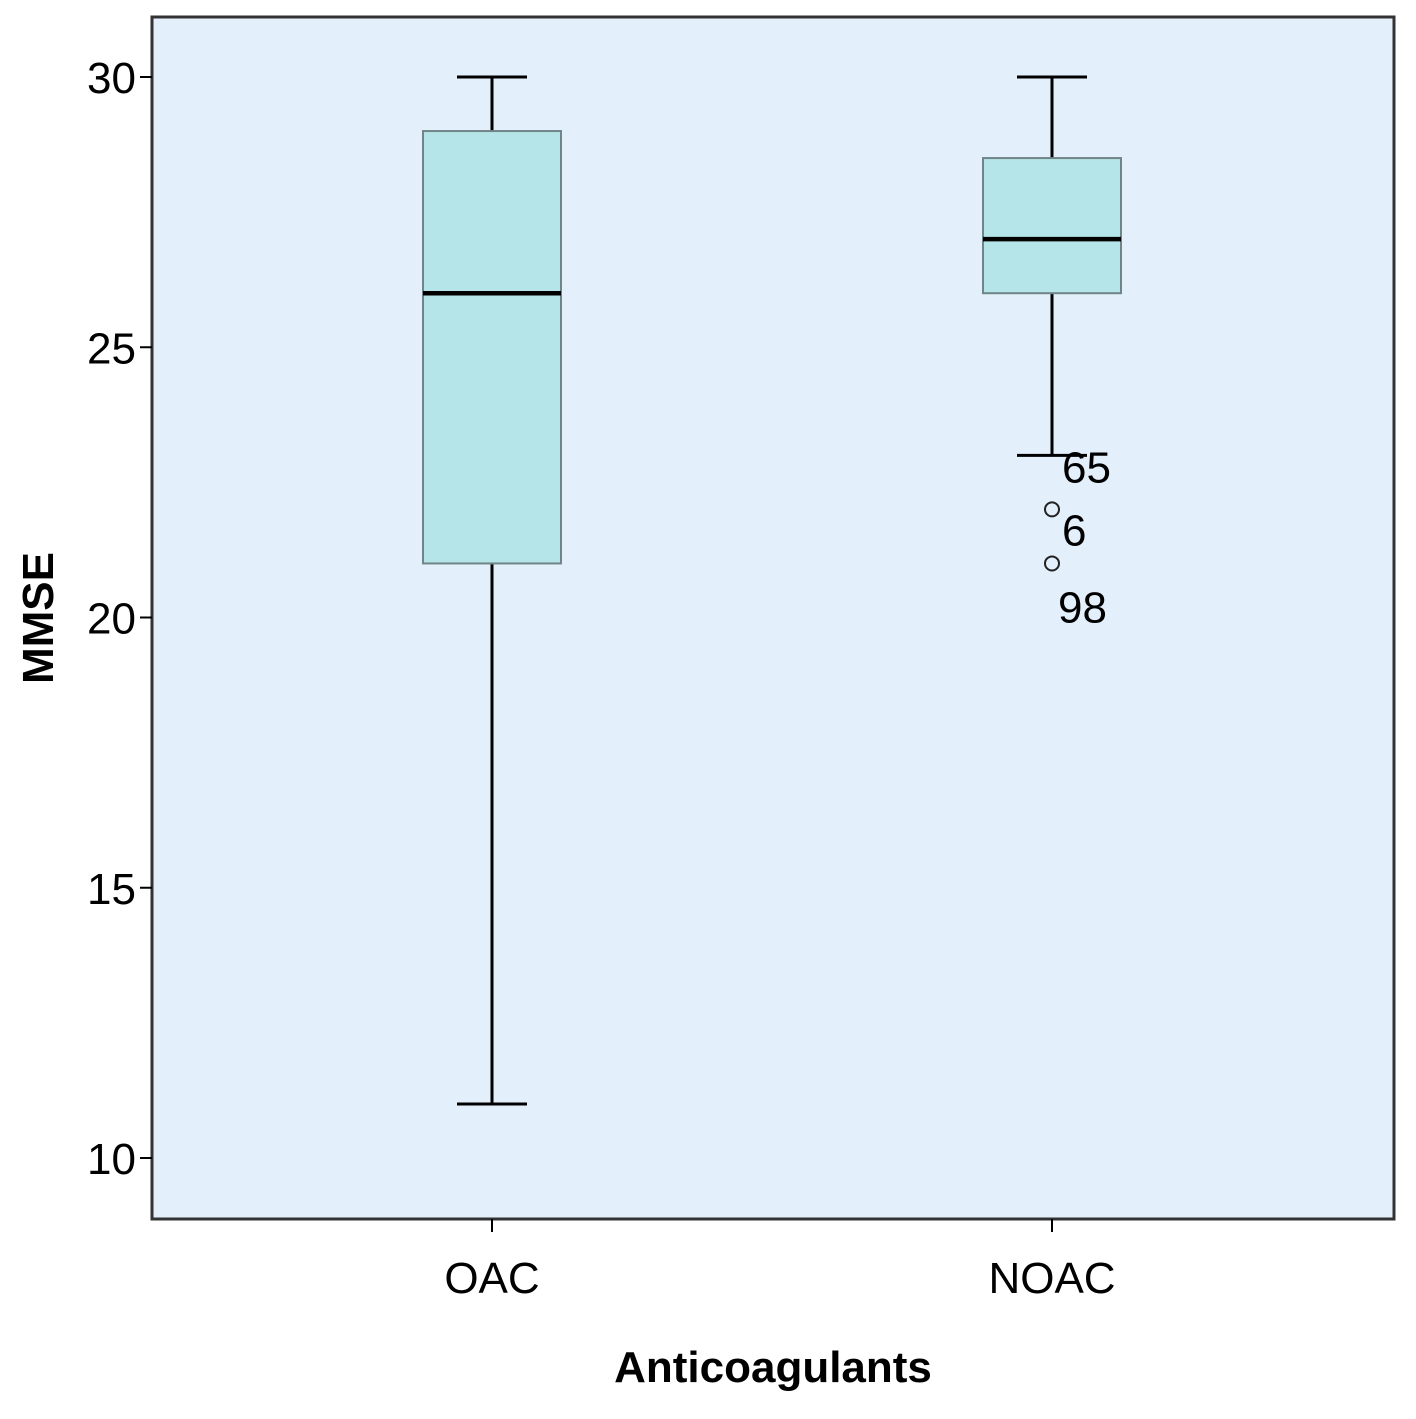 Image resolution: width=1416 pixels, height=1419 pixels. Describe the element at coordinates (111, 348) in the screenshot. I see `y-tick-label: 25` at that location.